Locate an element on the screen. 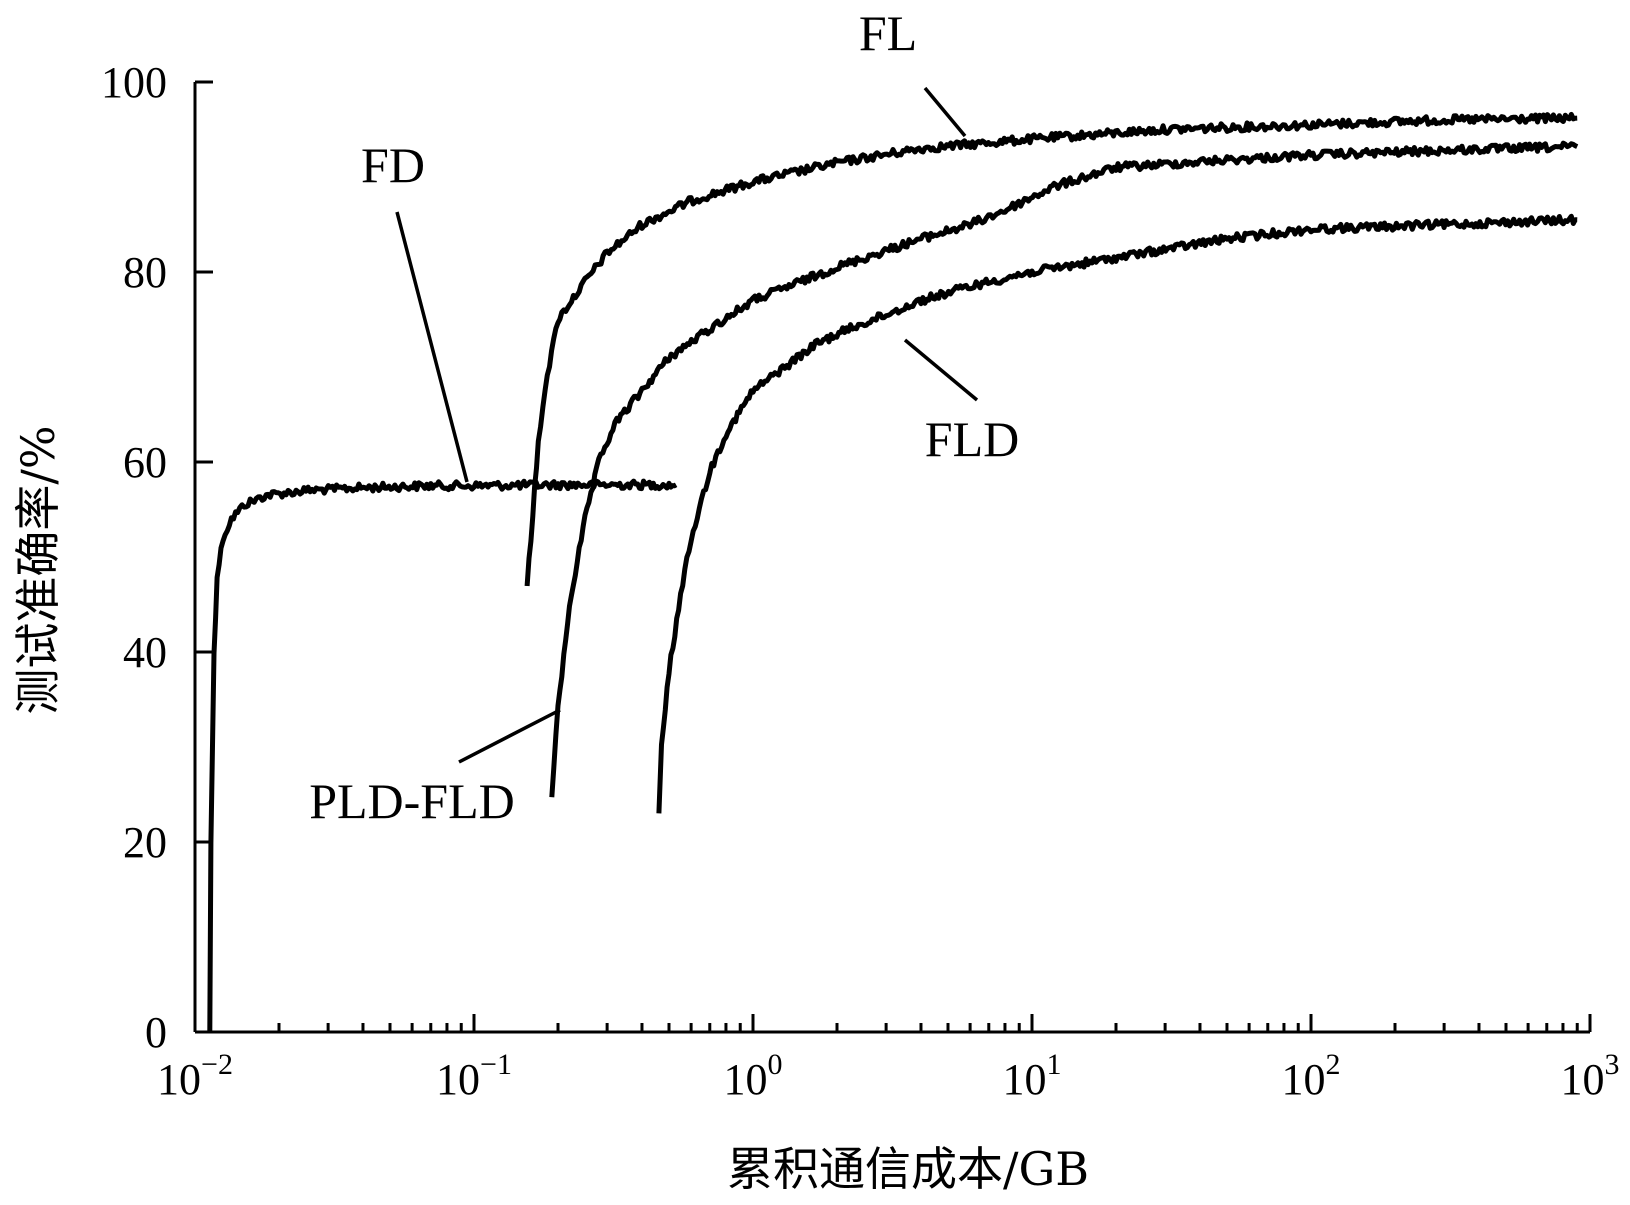 Image resolution: width=1630 pixels, height=1205 pixels. y-tick-label: 40 is located at coordinates (145, 652).